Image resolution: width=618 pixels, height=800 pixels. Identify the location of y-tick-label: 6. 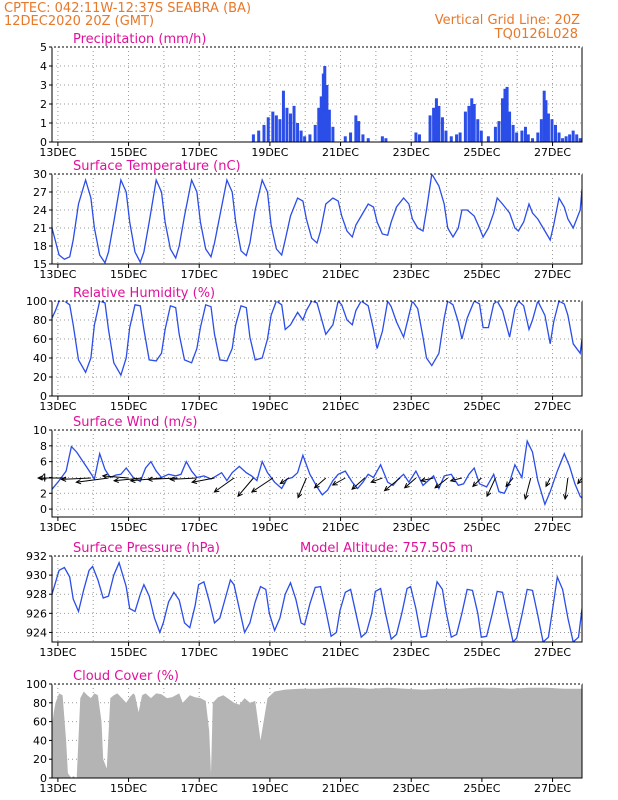
(43, 462).